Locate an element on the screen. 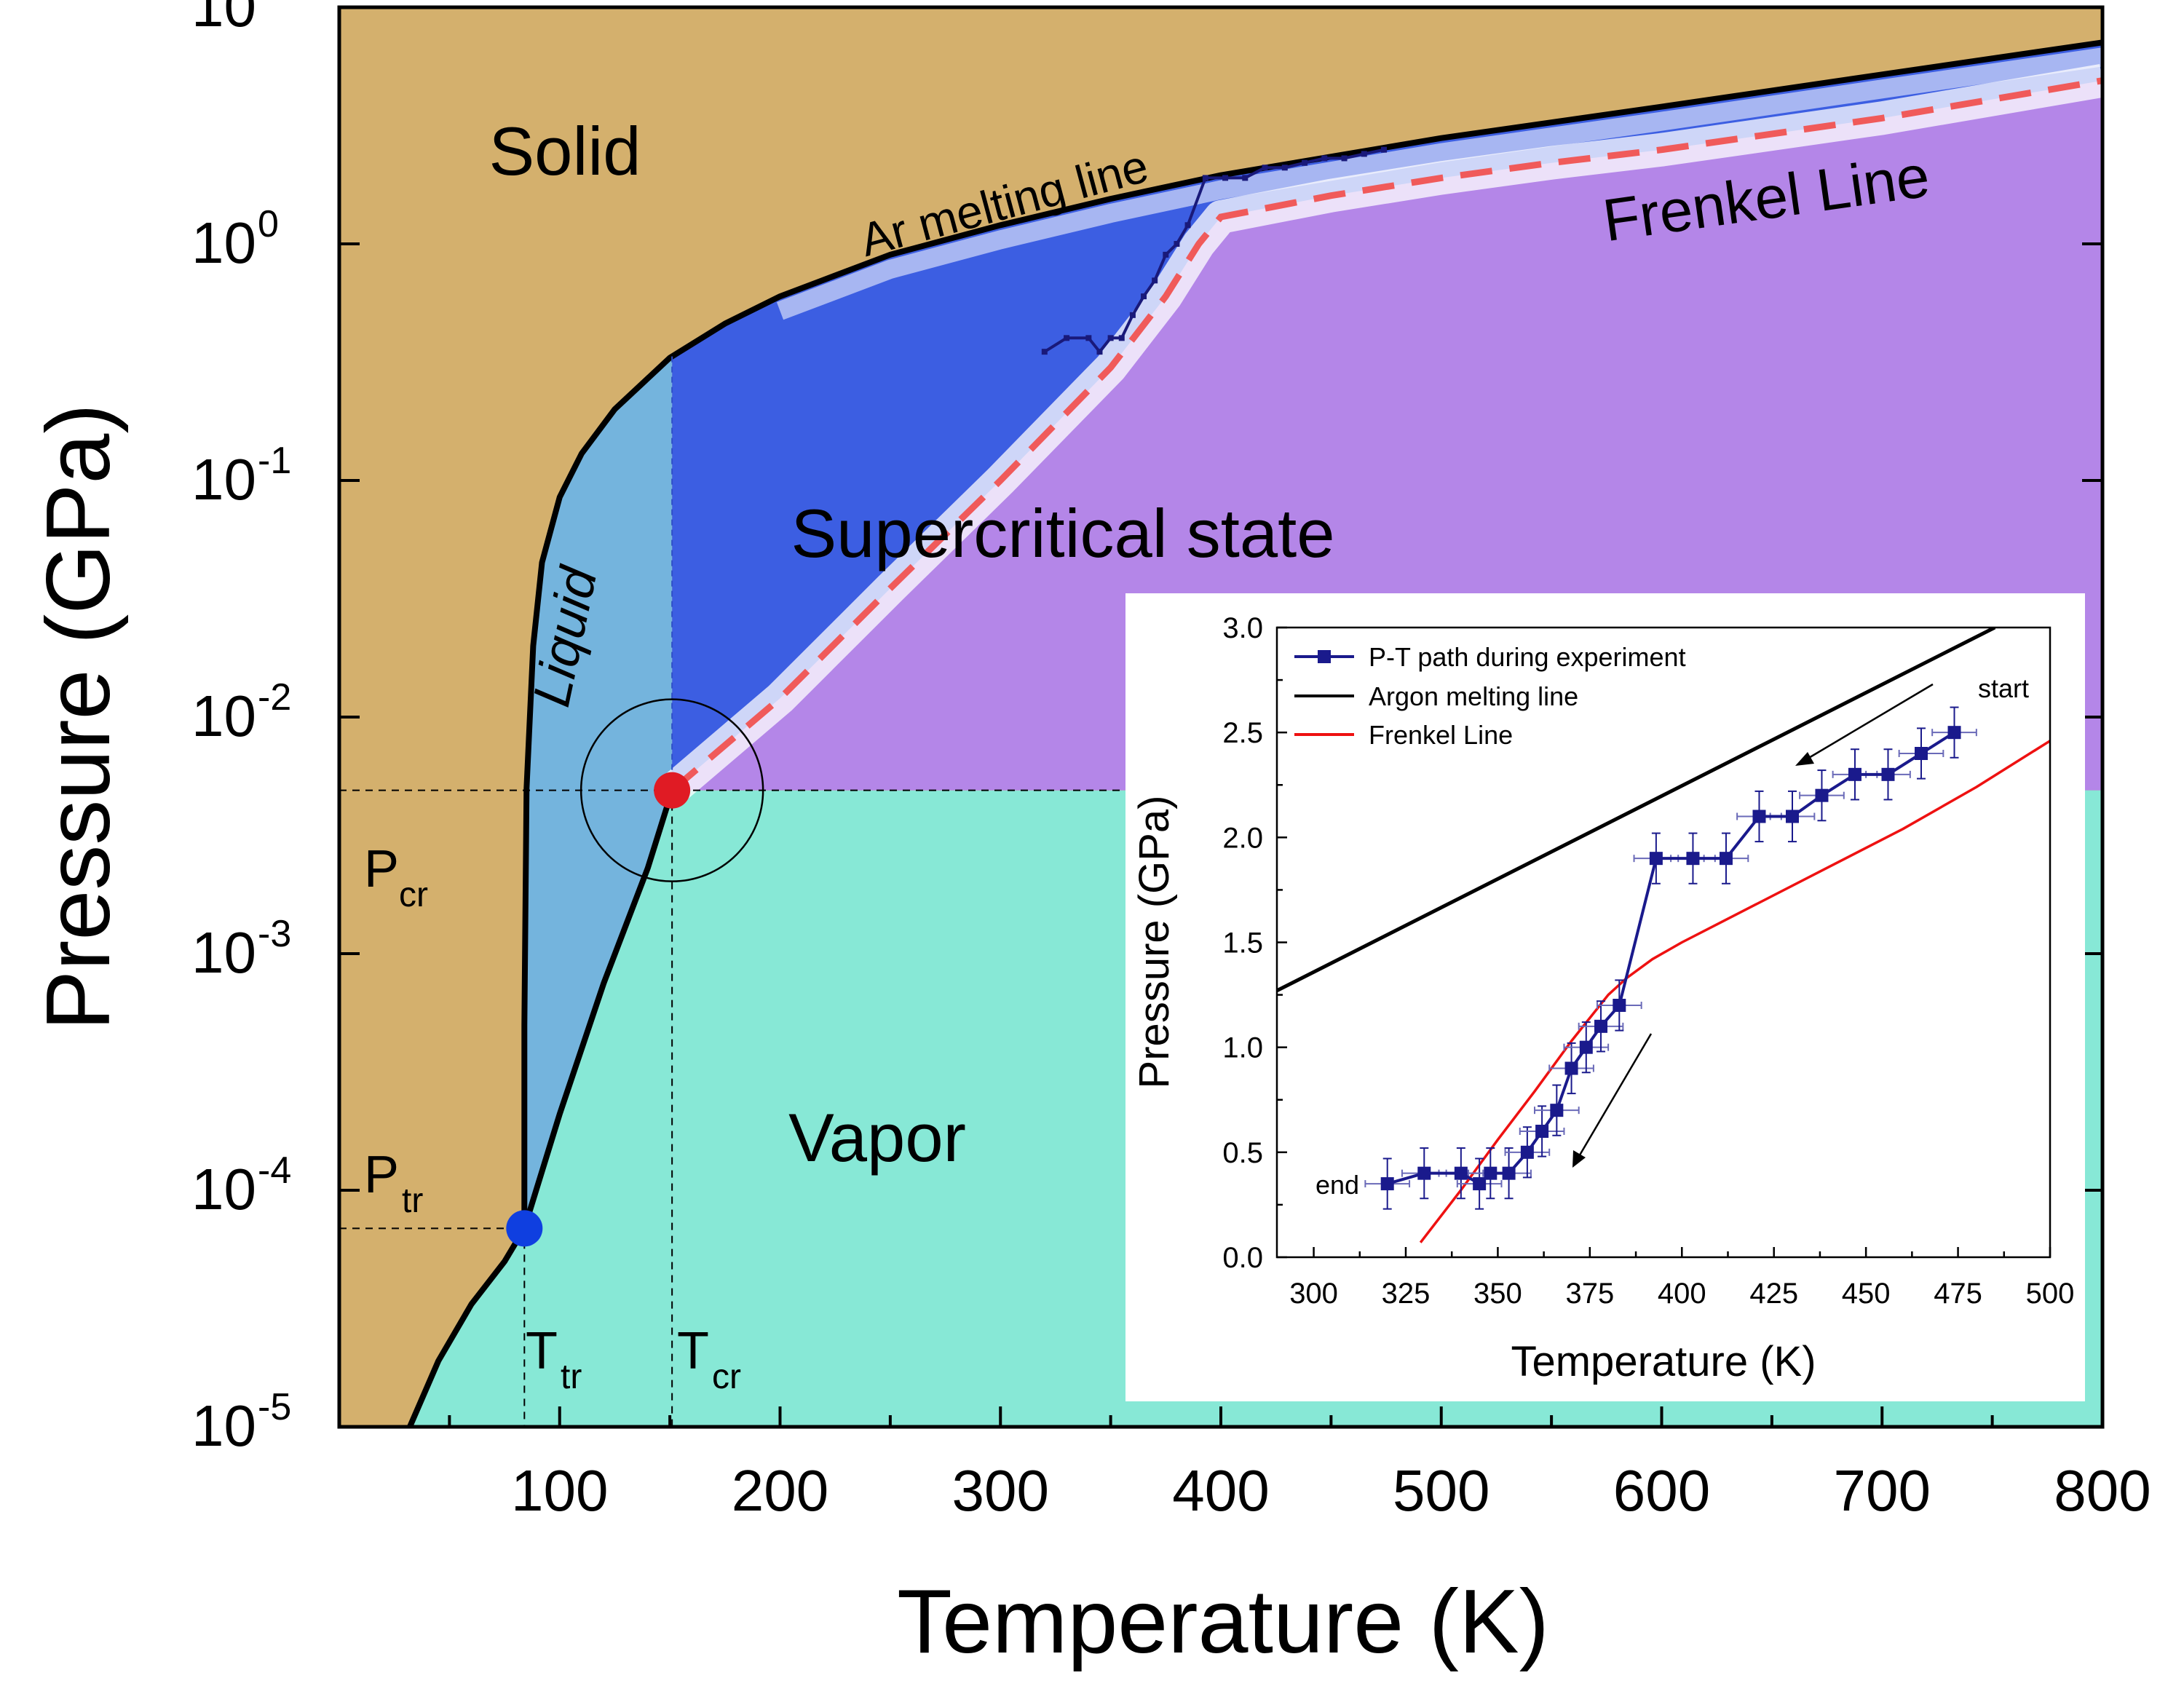 This screenshot has width=2184, height=1694. pcr-sub: cr is located at coordinates (413, 895).